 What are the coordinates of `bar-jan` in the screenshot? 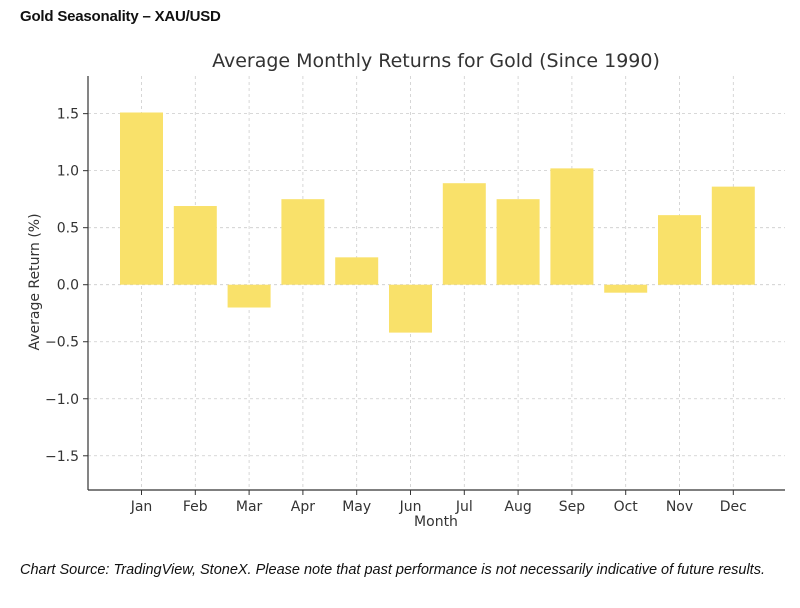 It's located at (141, 198).